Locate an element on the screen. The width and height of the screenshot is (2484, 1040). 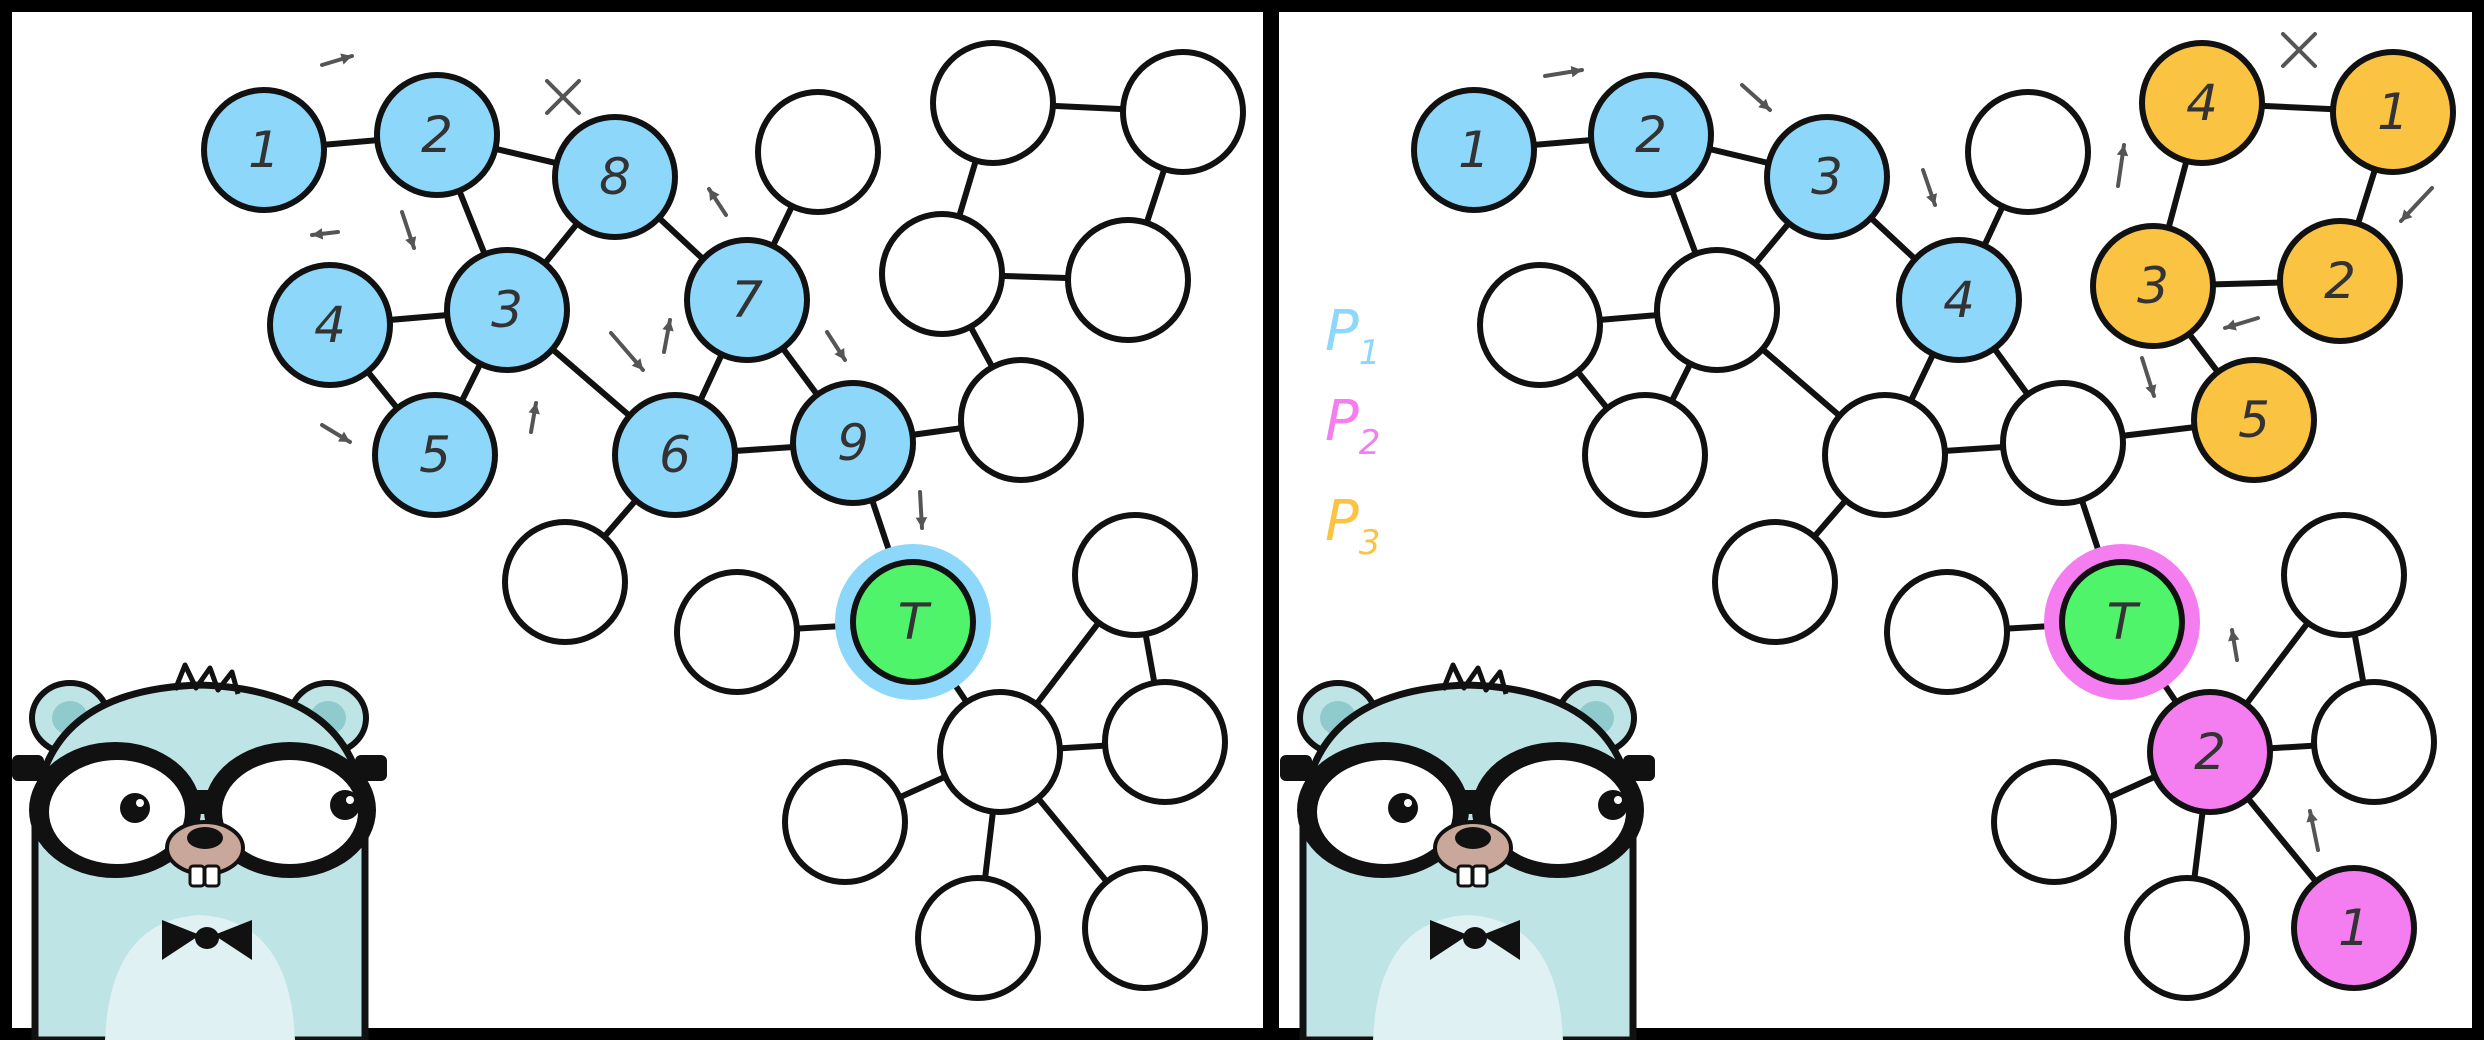
legend-item-p3: P3 is located at coordinates (1352, 526).